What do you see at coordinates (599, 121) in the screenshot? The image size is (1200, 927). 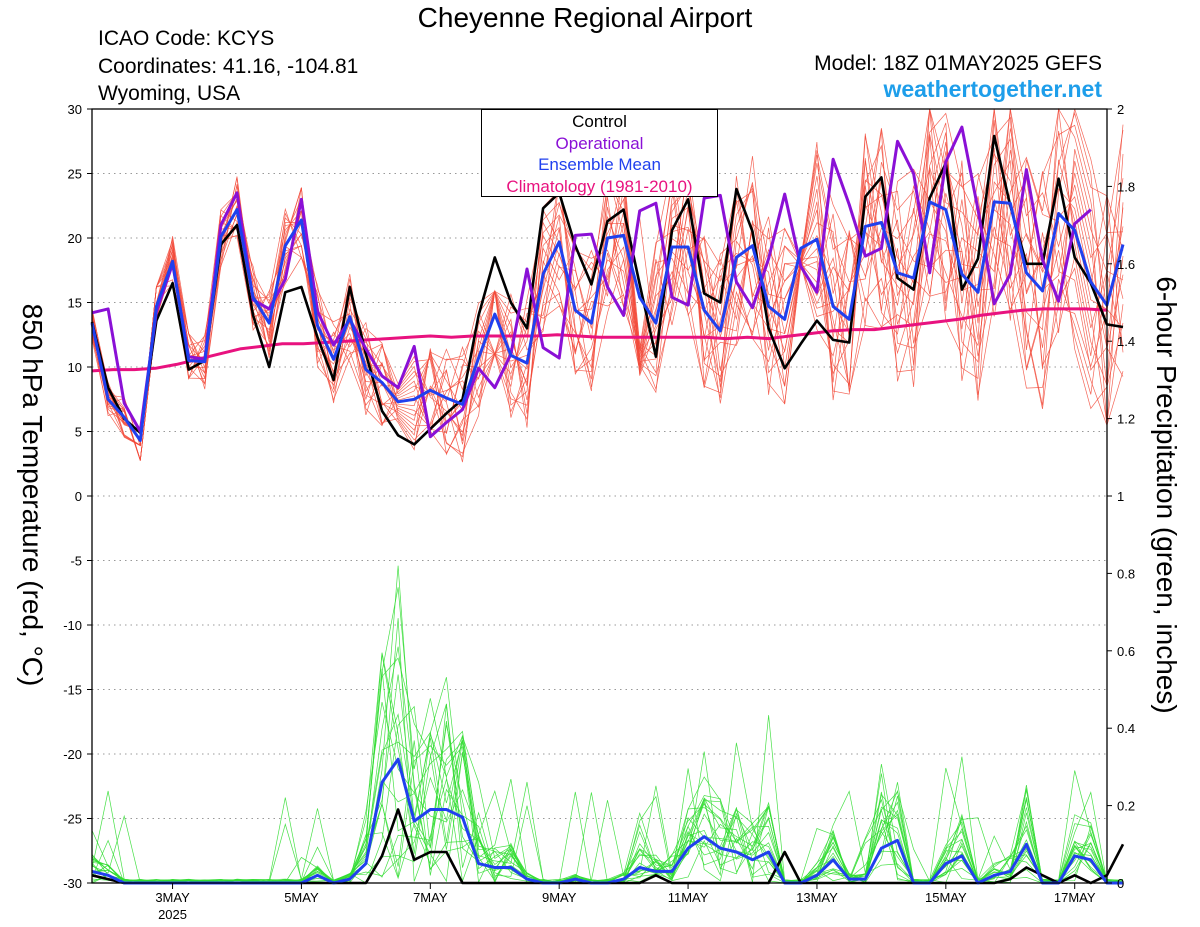 I see `legend-control: Control` at bounding box center [599, 121].